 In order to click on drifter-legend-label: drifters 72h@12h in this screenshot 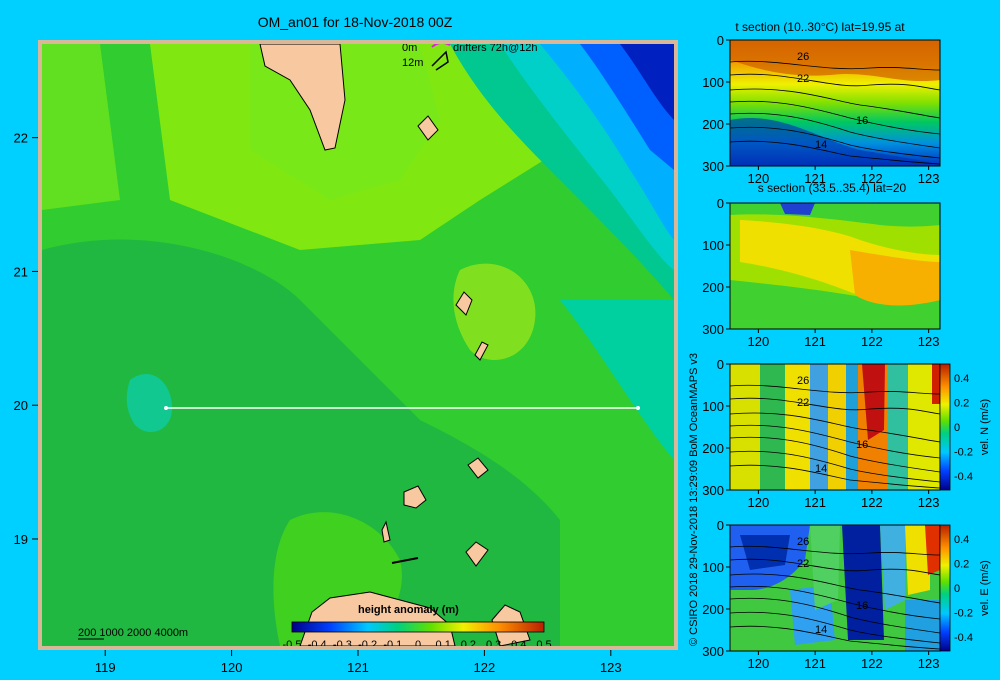, I will do `click(495, 48)`.